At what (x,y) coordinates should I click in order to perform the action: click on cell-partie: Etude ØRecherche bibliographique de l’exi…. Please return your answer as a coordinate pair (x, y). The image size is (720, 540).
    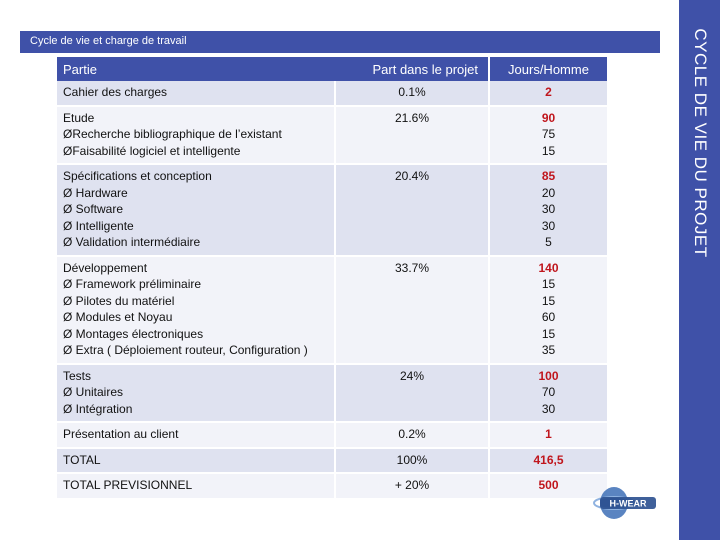
    Looking at the image, I should click on (196, 134).